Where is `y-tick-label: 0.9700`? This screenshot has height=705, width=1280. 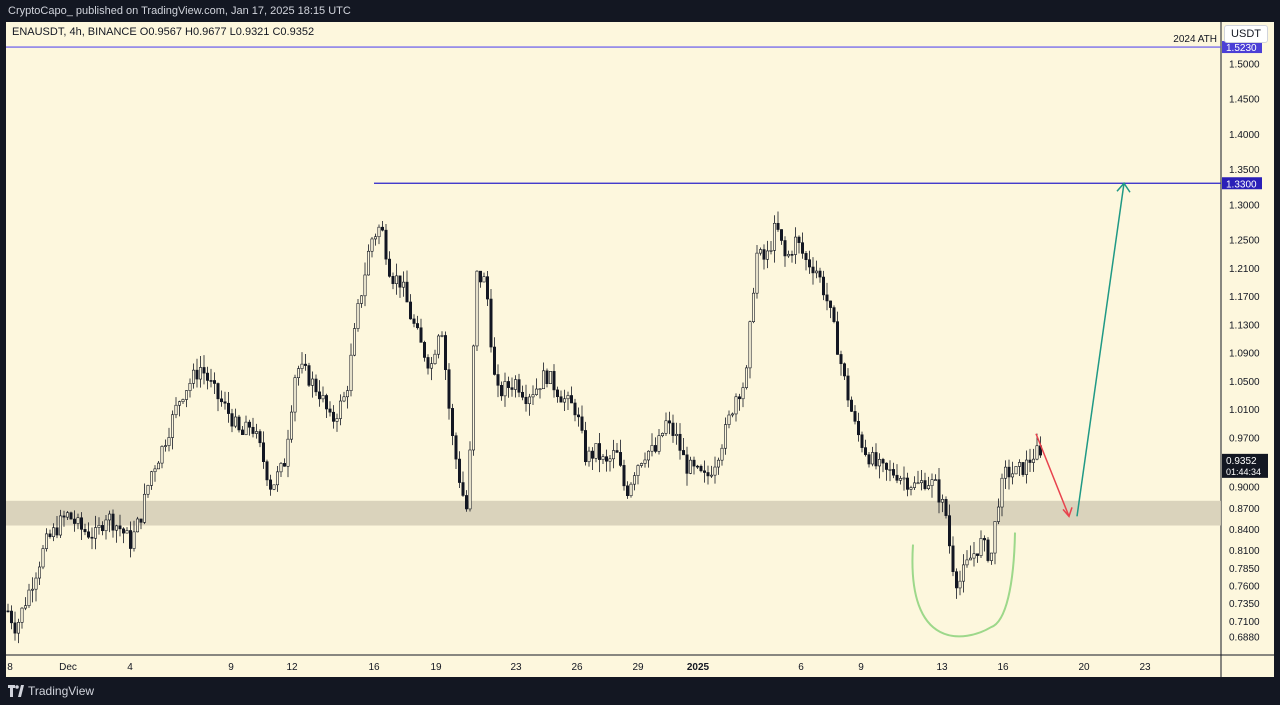
y-tick-label: 0.9700 is located at coordinates (1244, 438).